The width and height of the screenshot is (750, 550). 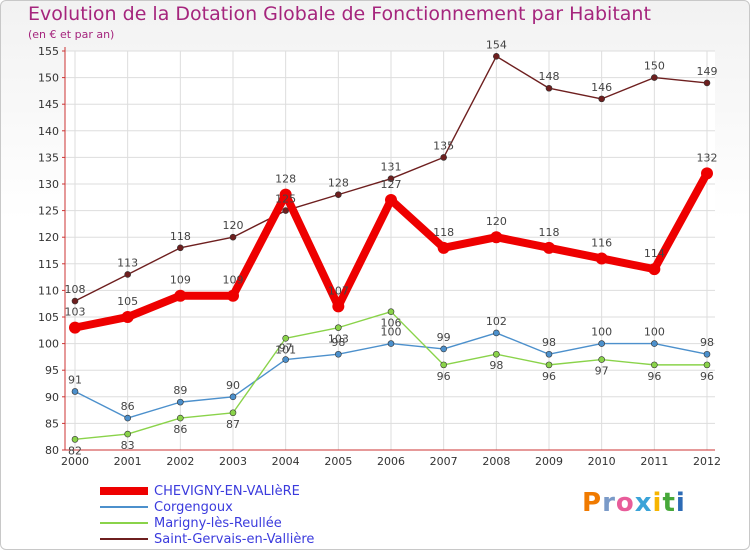 I want to click on x-tick-label: 2005, so click(x=338, y=461).